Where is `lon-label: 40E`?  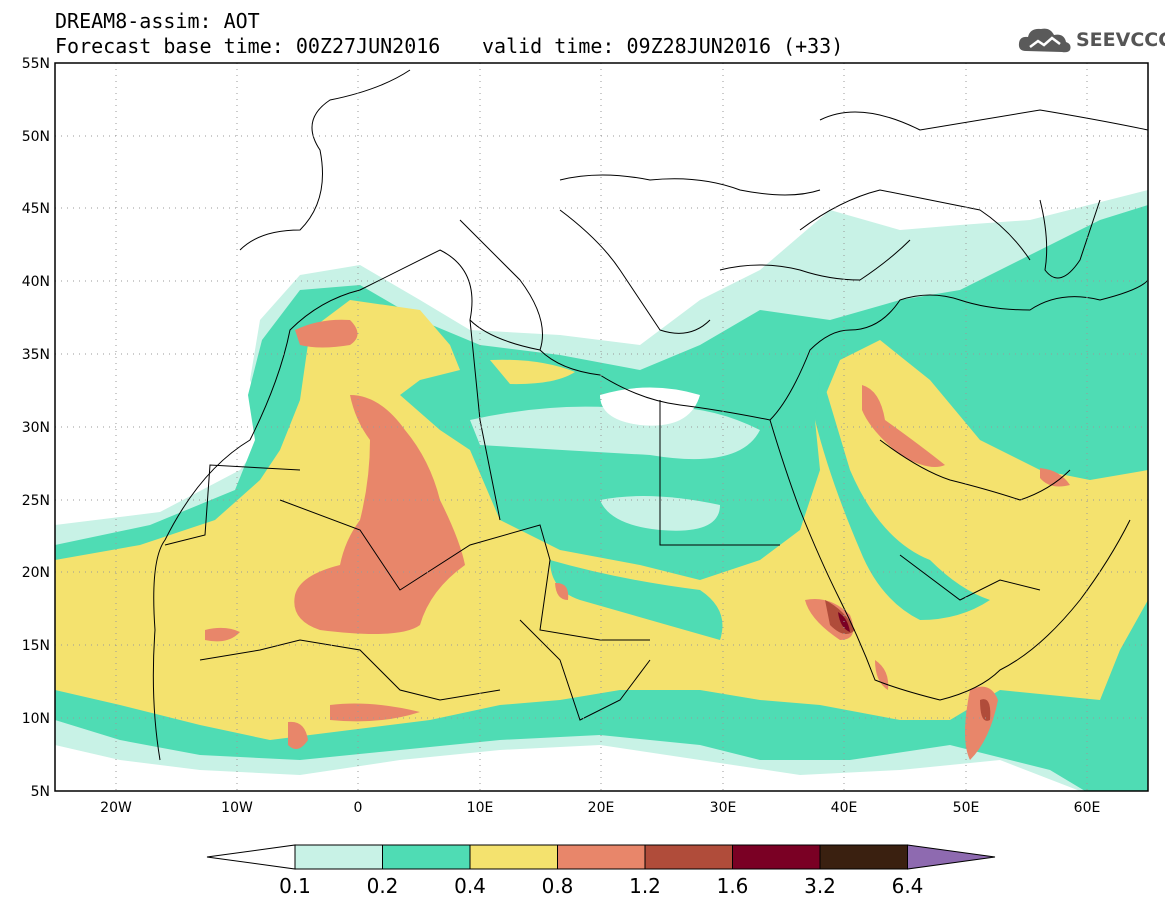
lon-label: 40E is located at coordinates (844, 808).